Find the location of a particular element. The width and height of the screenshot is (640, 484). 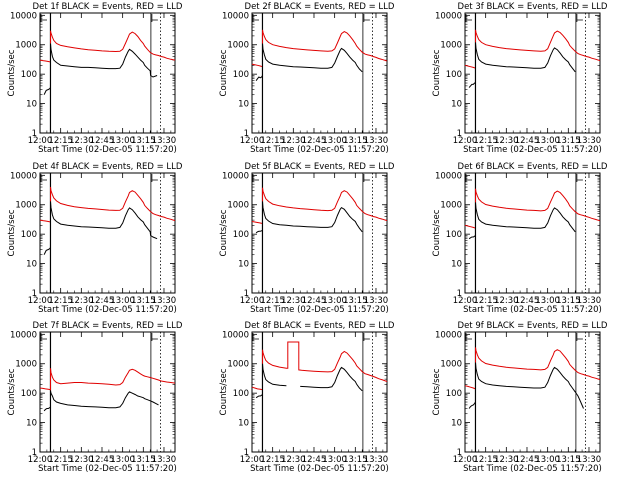

panel-title: Det 5f BLACK = Events, RED = LLD is located at coordinates (320, 167).